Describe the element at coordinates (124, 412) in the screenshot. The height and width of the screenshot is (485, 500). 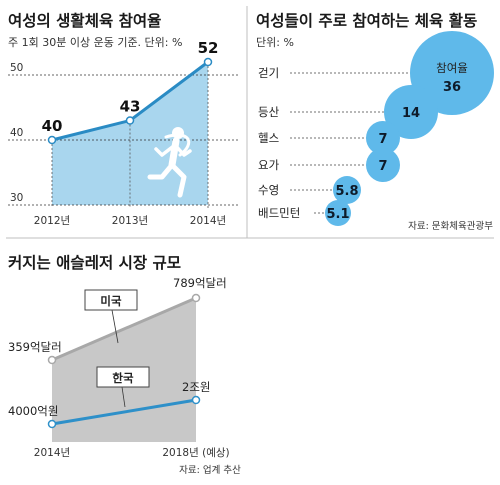
I see `korea-series-line` at that location.